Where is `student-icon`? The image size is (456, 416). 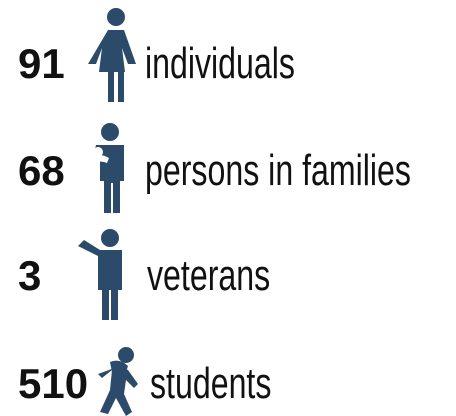
student-icon is located at coordinates (118, 381).